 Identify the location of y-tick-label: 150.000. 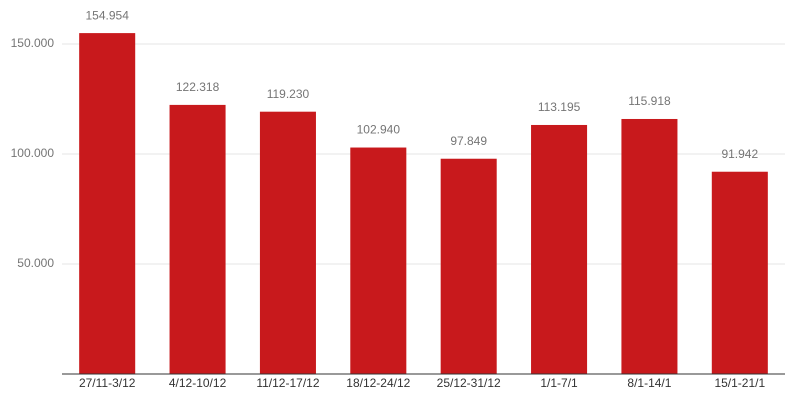
(33, 43).